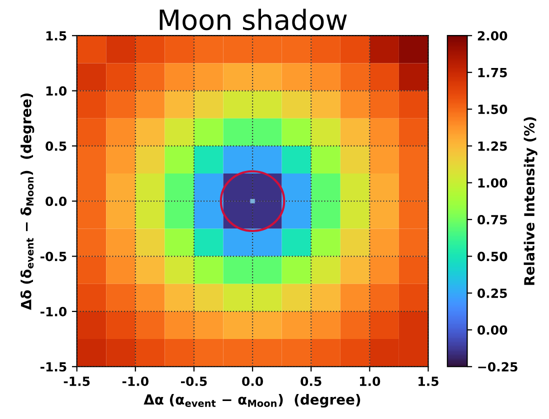  Describe the element at coordinates (253, 19) in the screenshot. I see `chart-title: Moon shadow` at that location.